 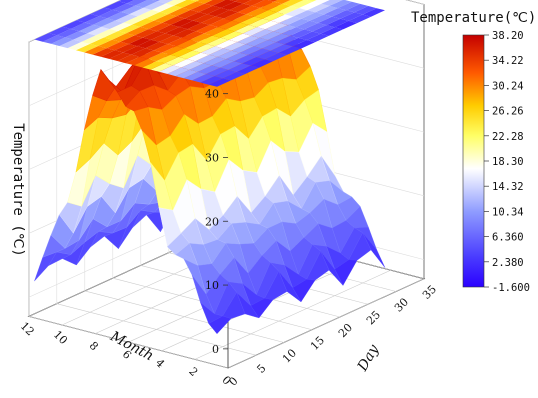 What do you see at coordinates (289, 355) in the screenshot?
I see `day-tick-label: 10` at bounding box center [289, 355].